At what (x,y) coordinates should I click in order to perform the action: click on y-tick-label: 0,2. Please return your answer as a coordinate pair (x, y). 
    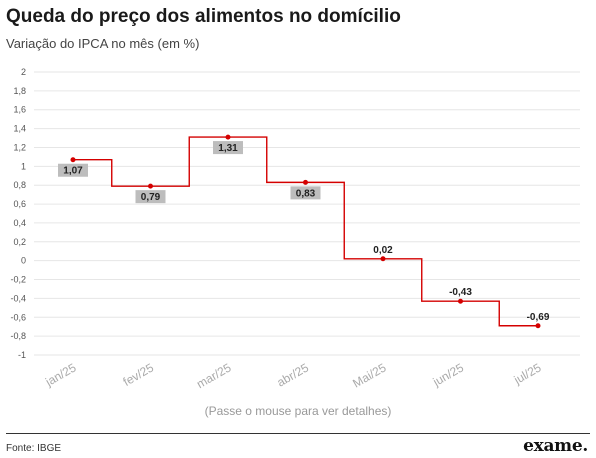
    Looking at the image, I should click on (19, 242).